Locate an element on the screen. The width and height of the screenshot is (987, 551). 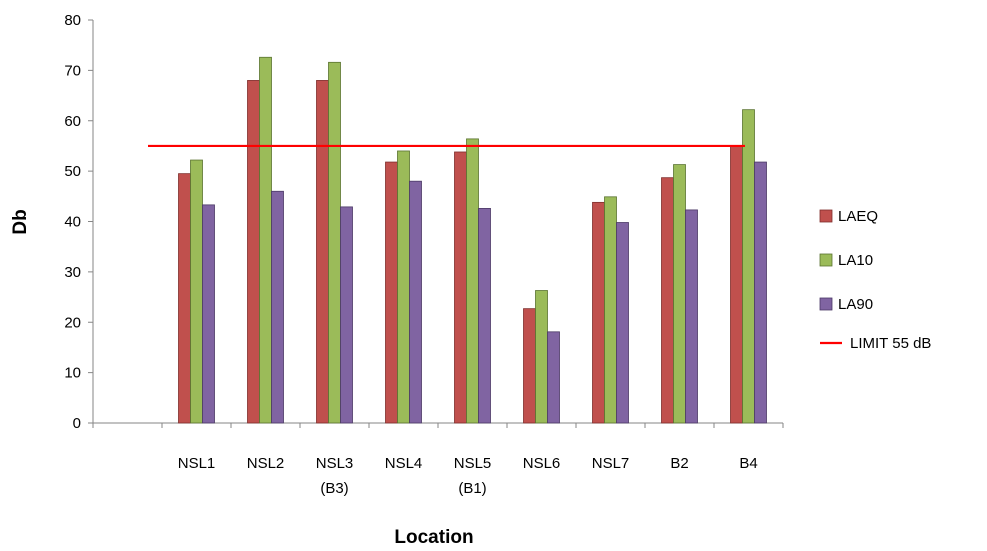
x-tick-label: NSL3 is located at coordinates (335, 463).